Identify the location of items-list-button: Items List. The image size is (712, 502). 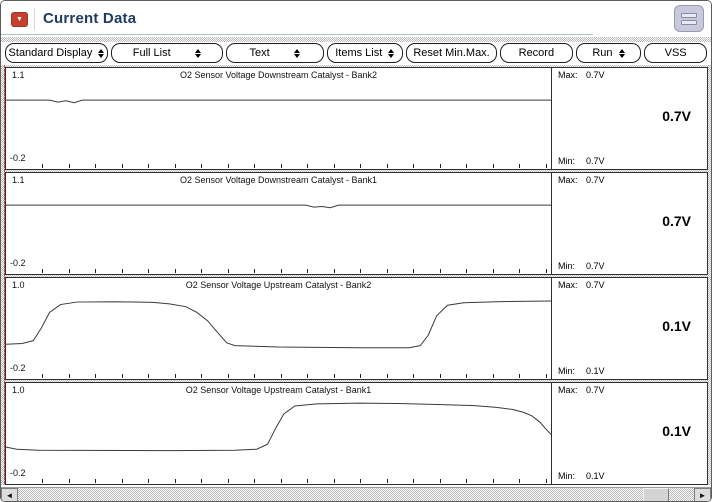
(364, 53).